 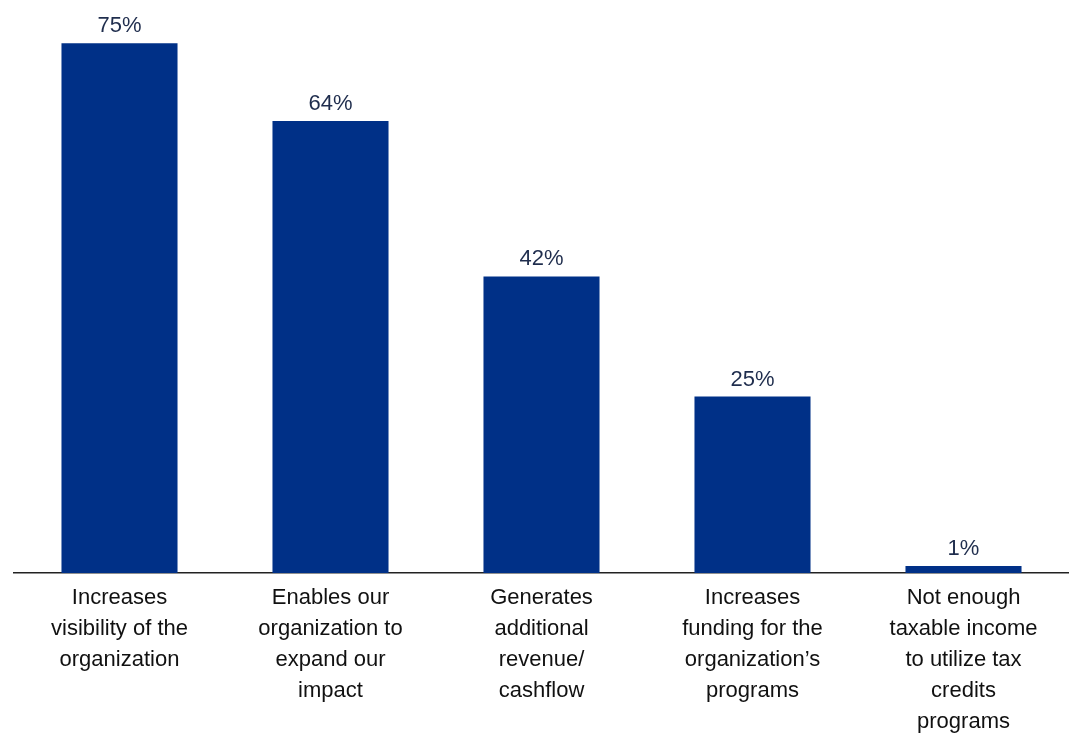 I want to click on x-tick-label: Generates additional revenue/ cashflow, so click(x=541, y=643).